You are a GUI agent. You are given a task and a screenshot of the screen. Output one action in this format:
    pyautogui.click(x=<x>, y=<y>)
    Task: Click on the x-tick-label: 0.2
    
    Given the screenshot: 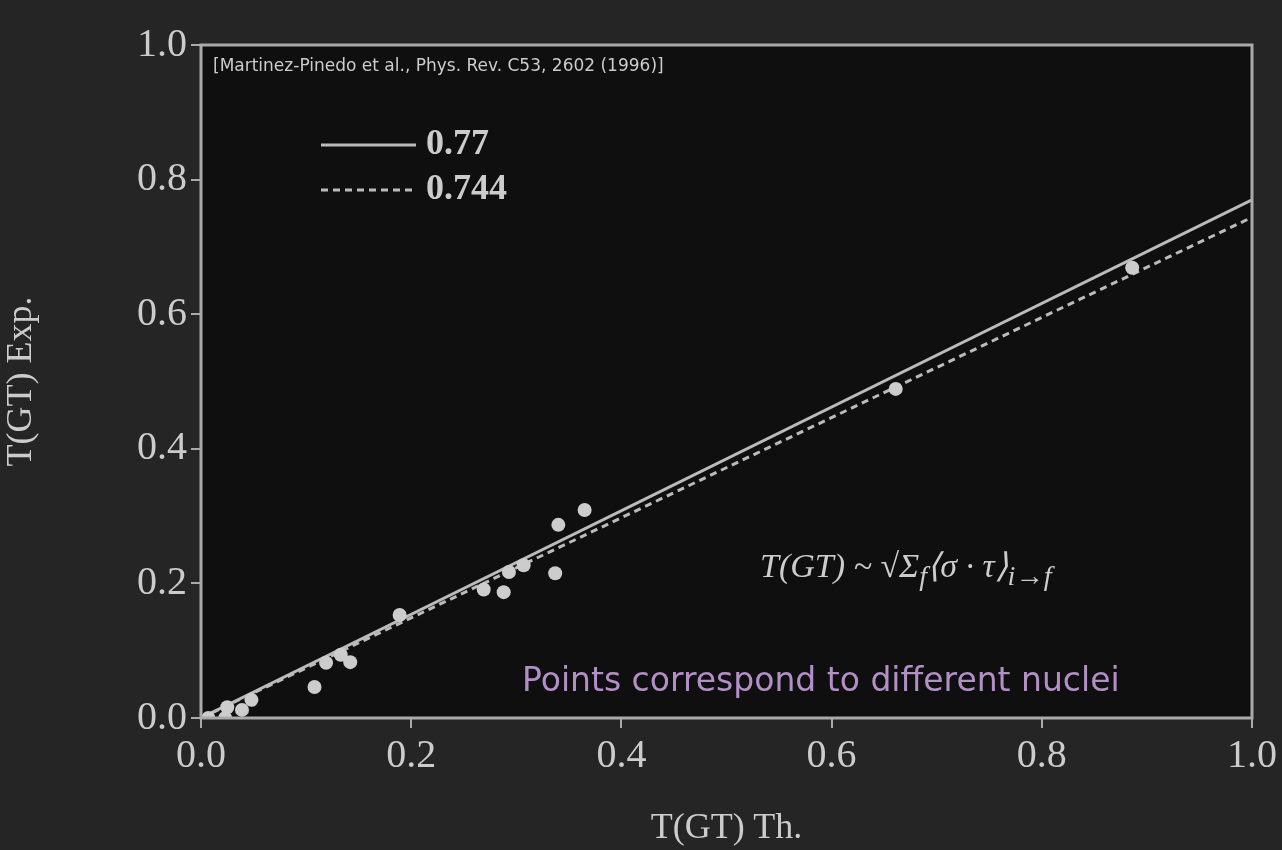 What is the action you would take?
    pyautogui.click(x=411, y=753)
    